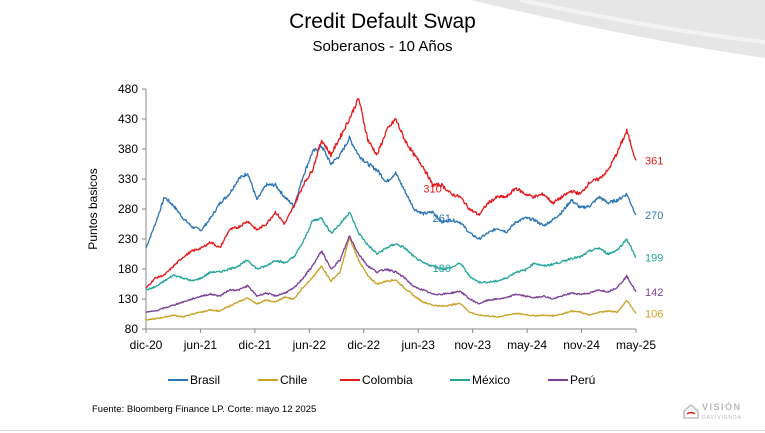 Image resolution: width=765 pixels, height=433 pixels. I want to click on legend-swatch-brasil, so click(178, 379).